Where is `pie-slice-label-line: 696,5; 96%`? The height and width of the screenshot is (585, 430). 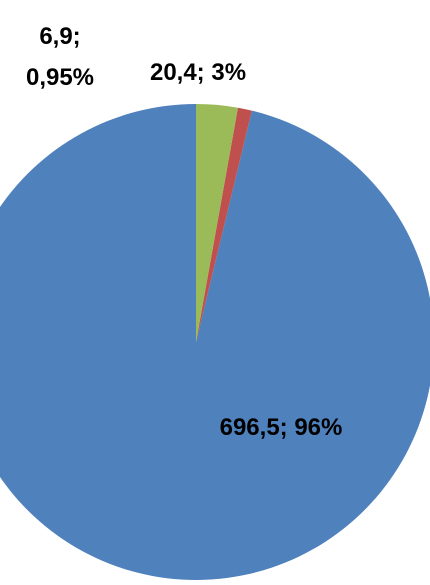
pie-slice-label-line: 696,5; 96% is located at coordinates (281, 427).